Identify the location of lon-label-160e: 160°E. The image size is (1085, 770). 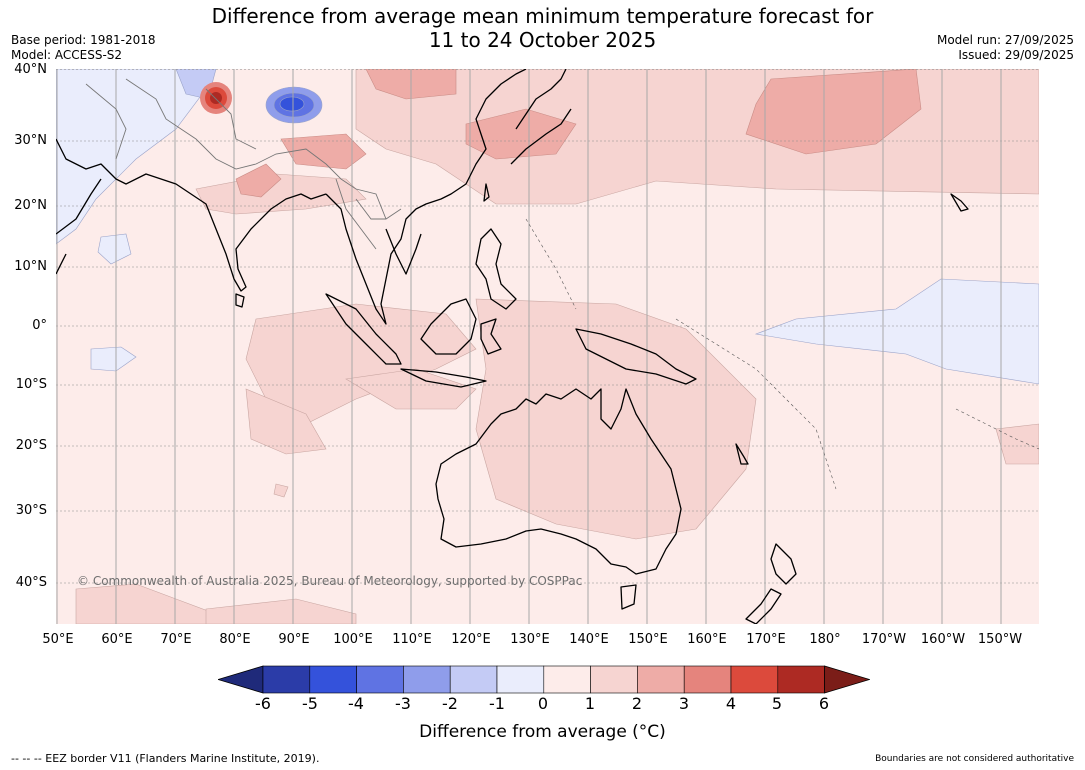
(707, 639).